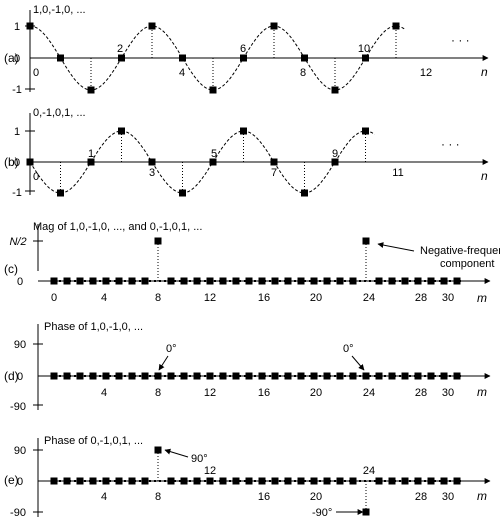  What do you see at coordinates (18, 513) in the screenshot?
I see `panel-e-y-tick-label: -90` at bounding box center [18, 513].